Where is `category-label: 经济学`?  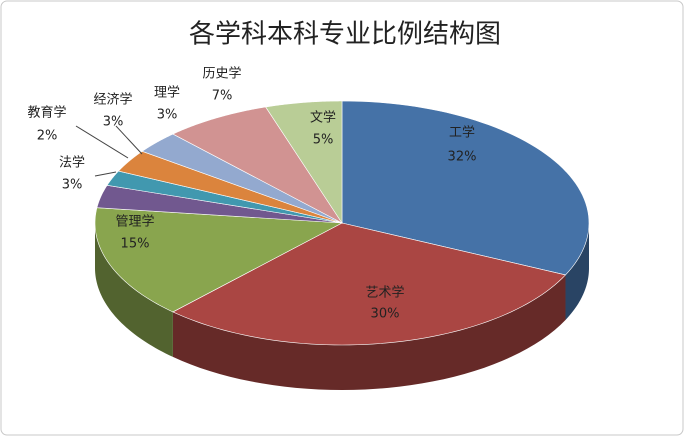
category-label: 经济学 is located at coordinates (112, 100).